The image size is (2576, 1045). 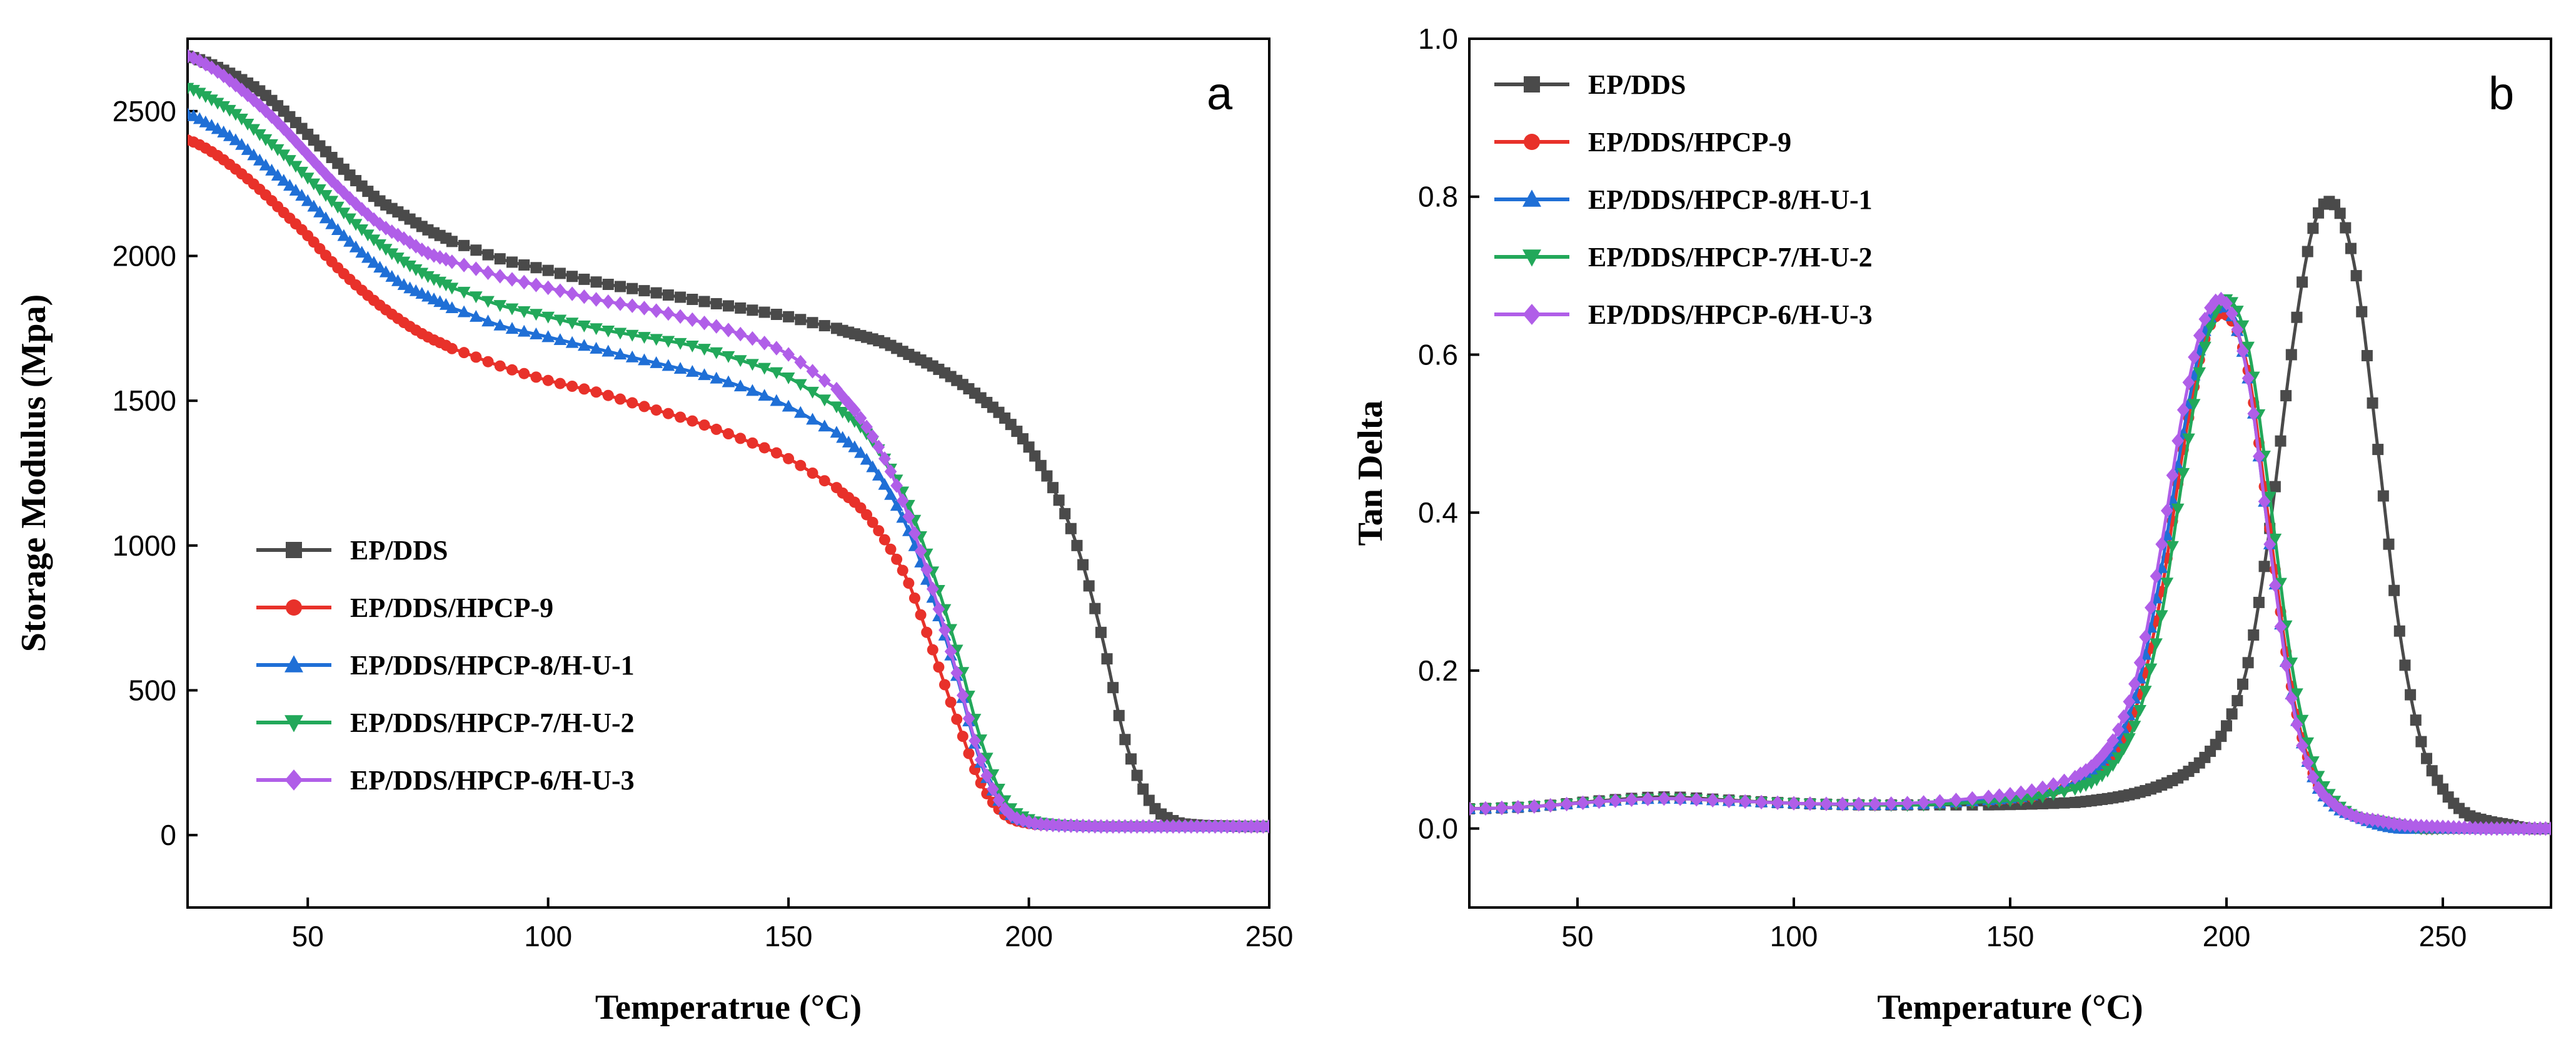 What do you see at coordinates (2010, 1007) in the screenshot?
I see `panel-b-x-axis-title: Temperature (°C)` at bounding box center [2010, 1007].